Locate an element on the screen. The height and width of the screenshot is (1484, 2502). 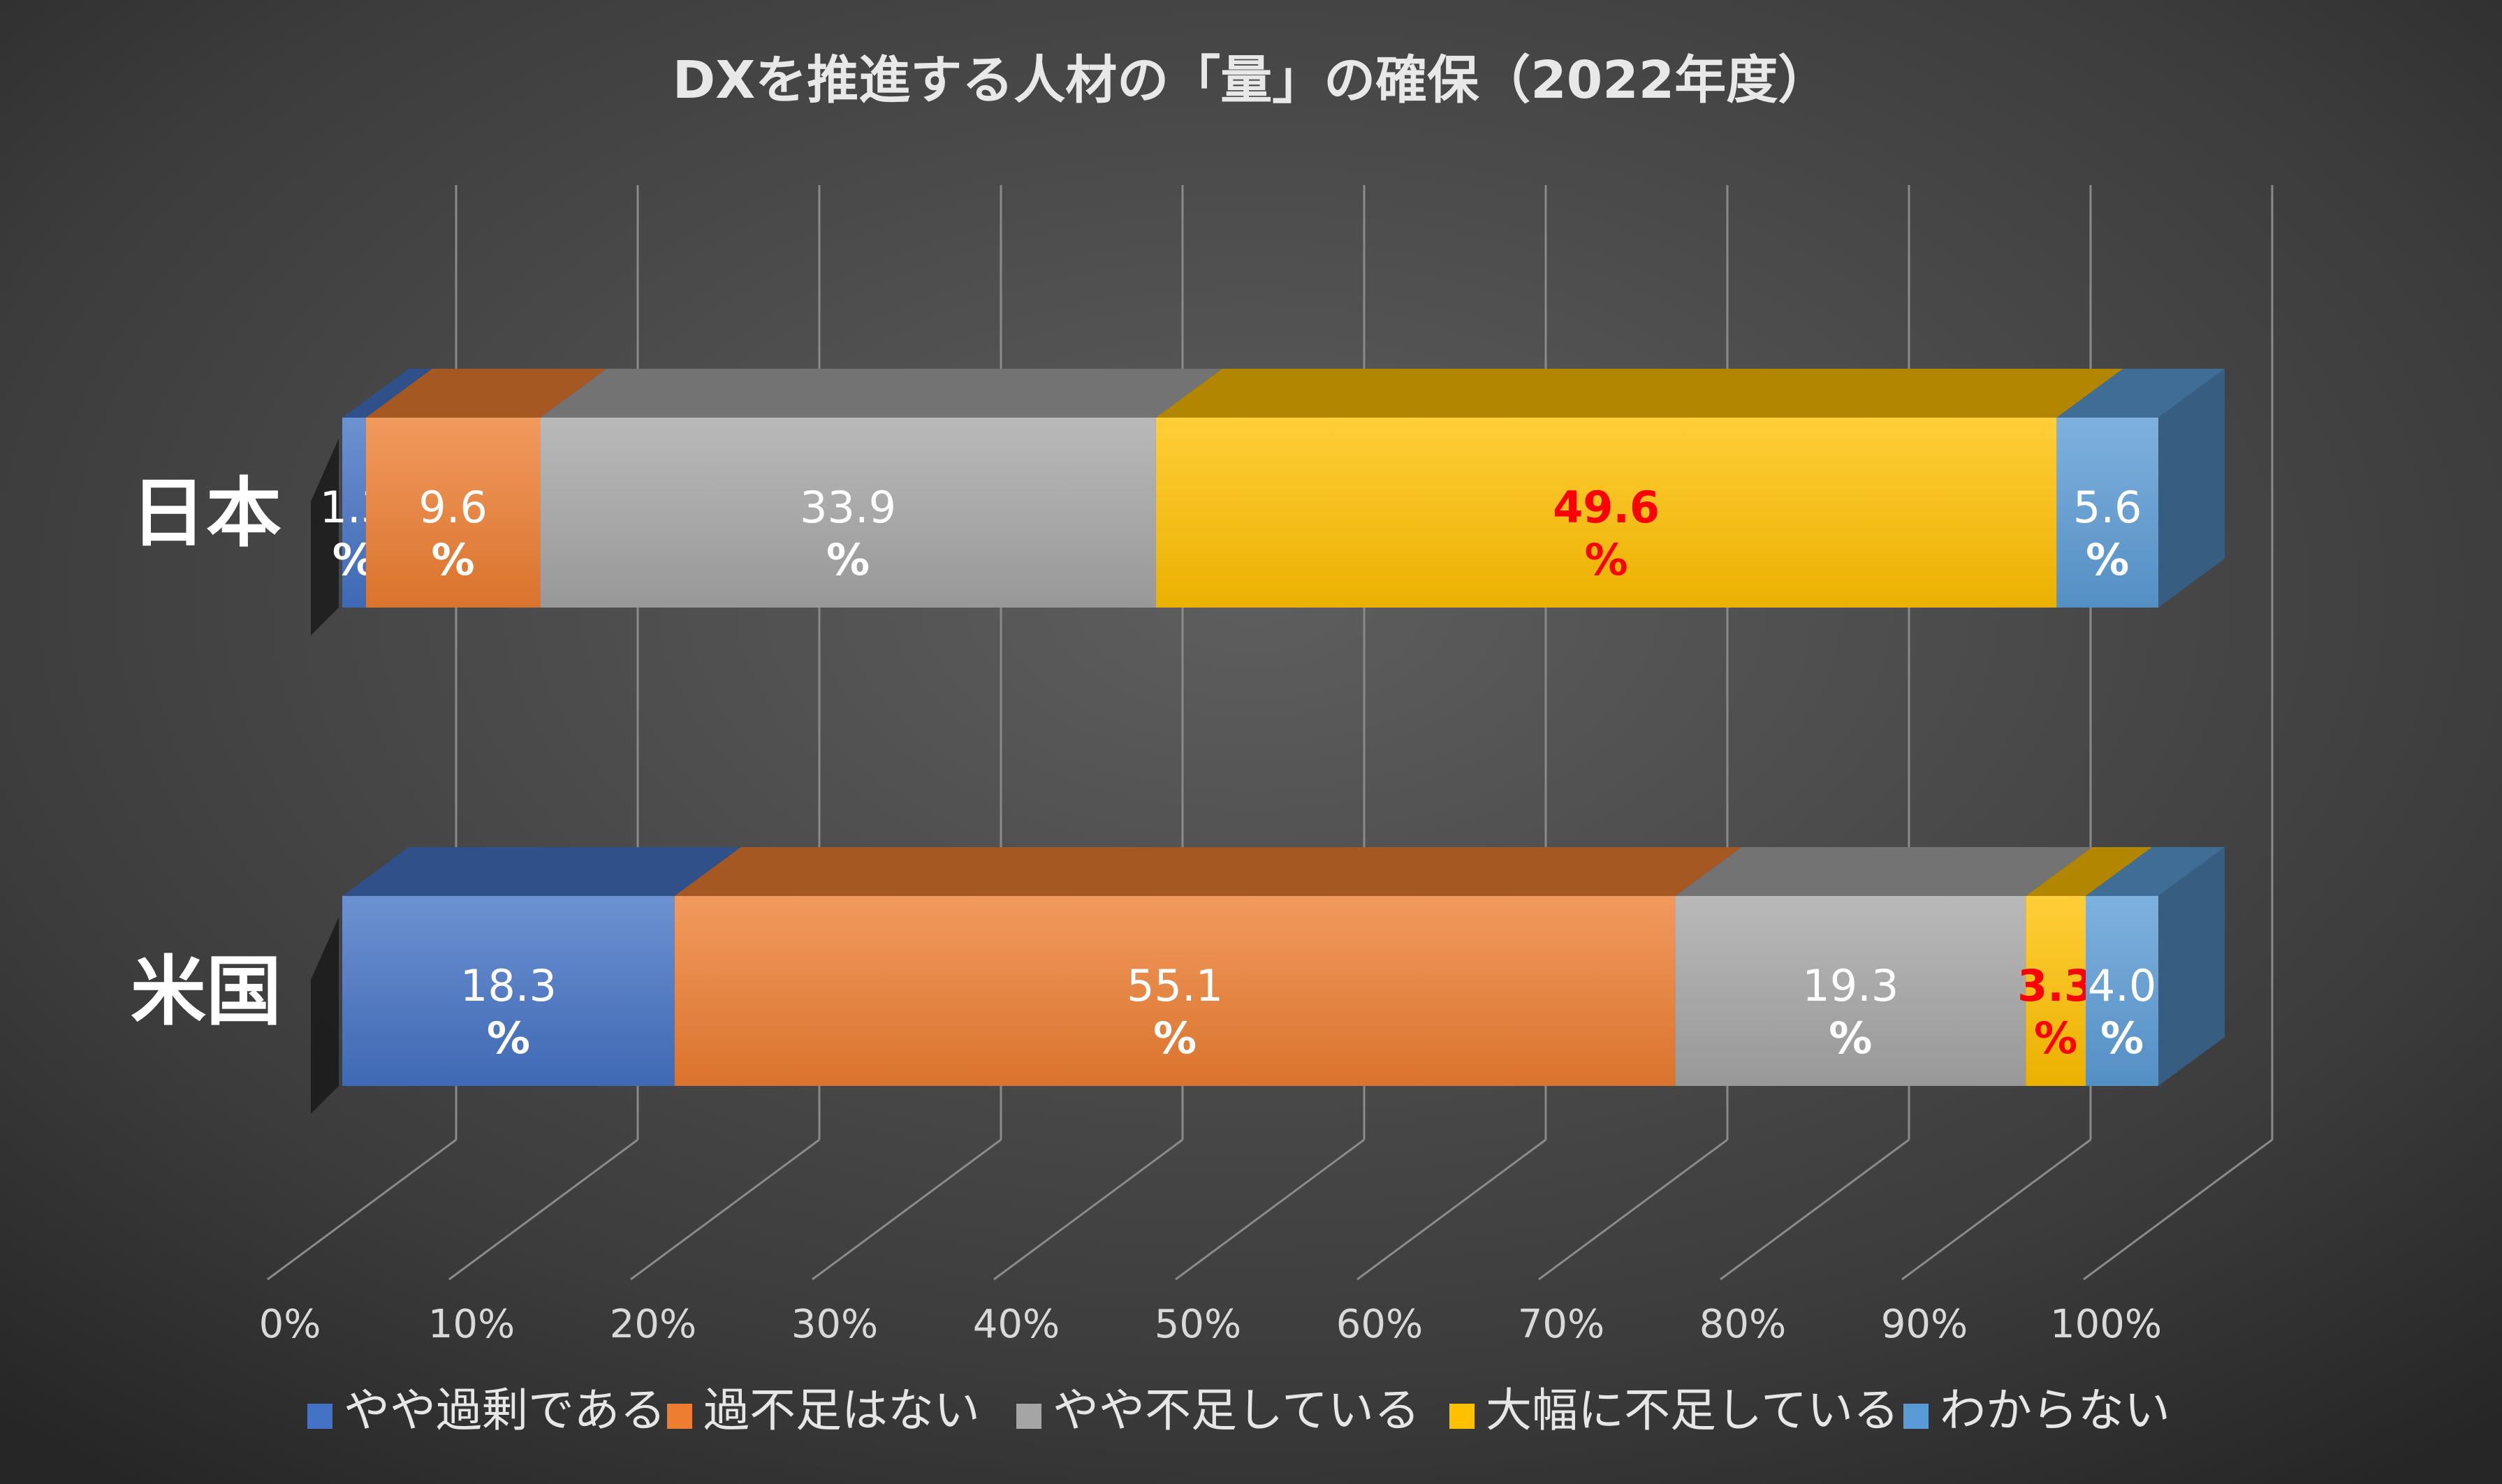
legend-item: 大幅に不足している is located at coordinates (1674, 1410).